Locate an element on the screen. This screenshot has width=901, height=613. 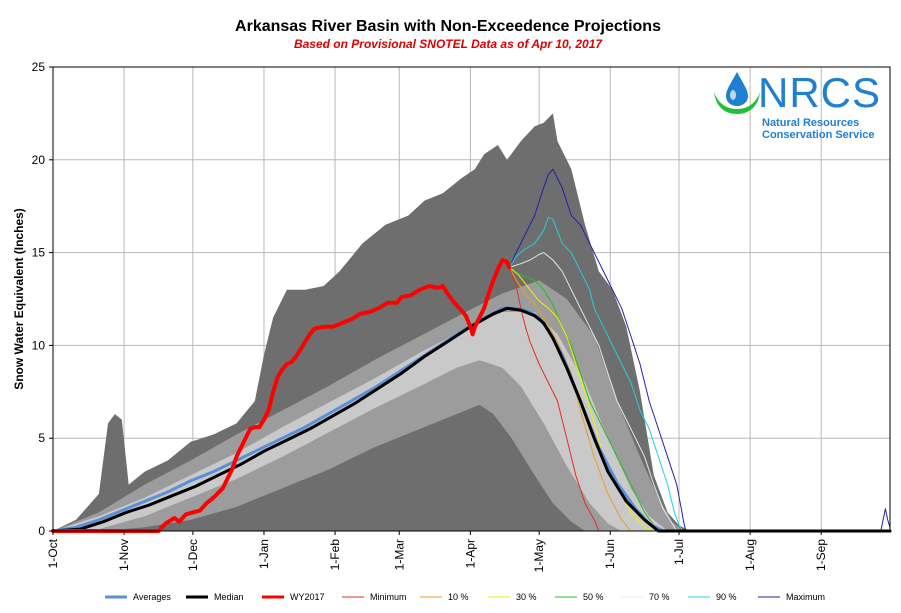
y-tick-label: 10 is located at coordinates (39, 345).